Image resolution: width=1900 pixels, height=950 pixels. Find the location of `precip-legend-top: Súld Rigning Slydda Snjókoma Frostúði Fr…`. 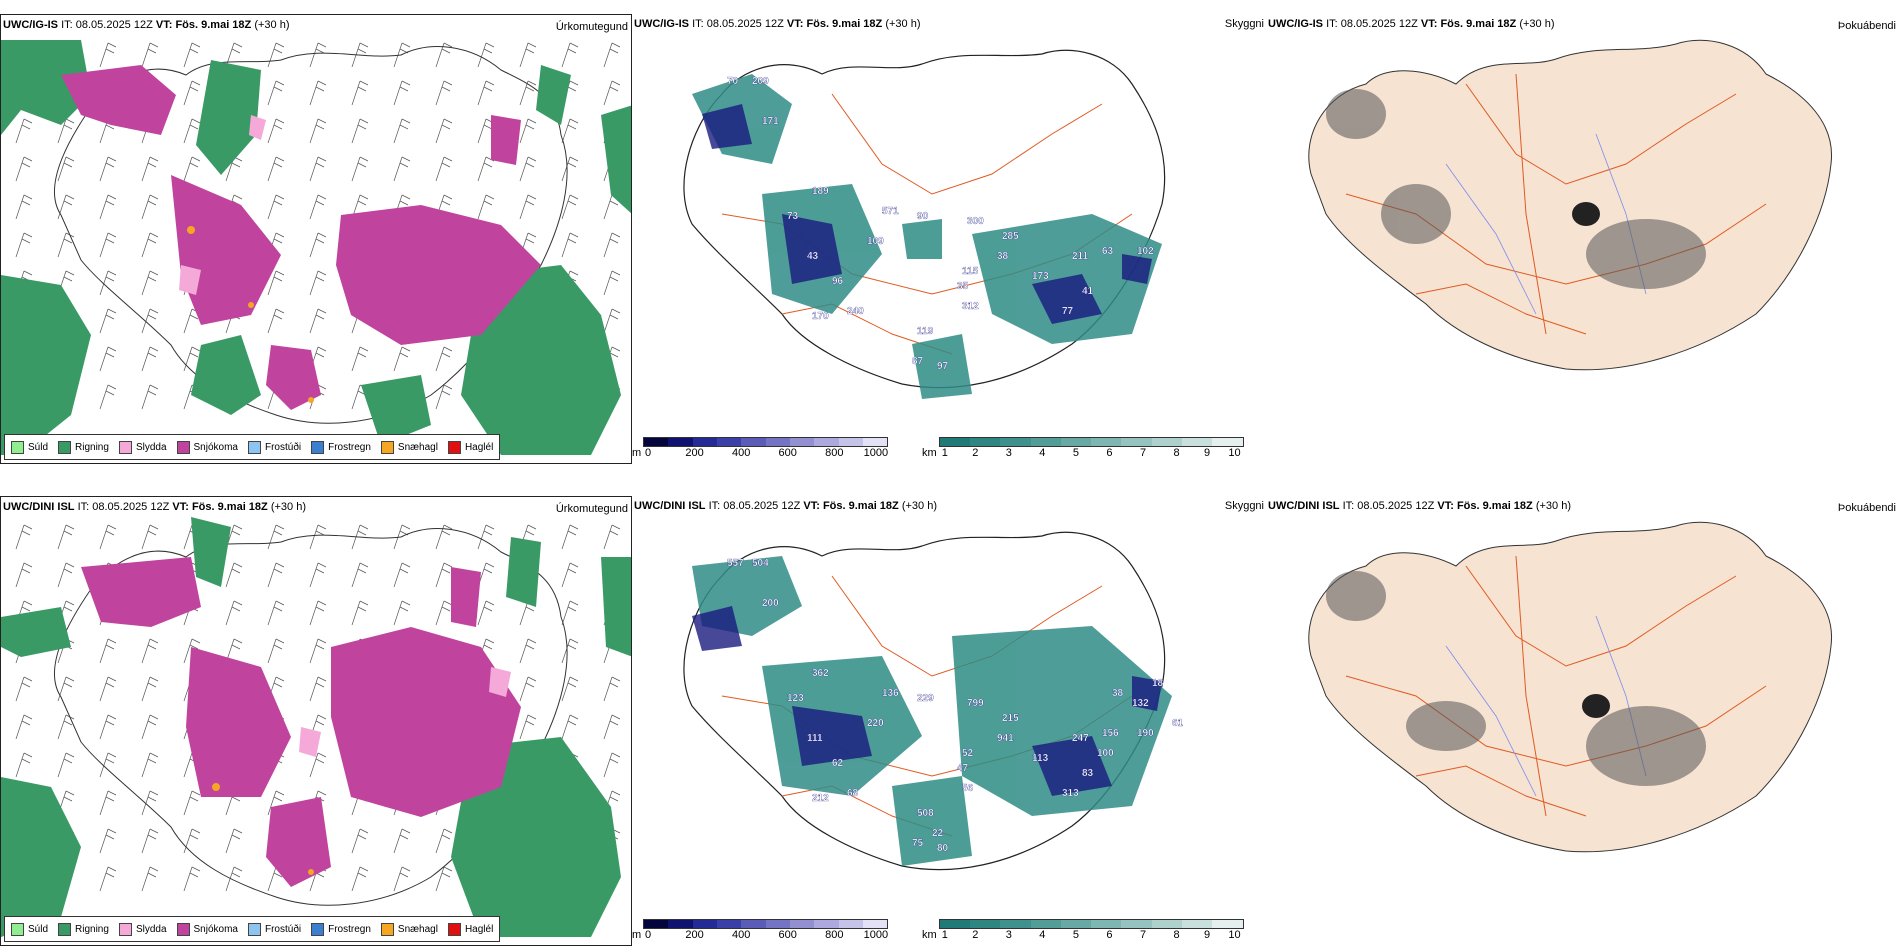

precip-legend-top: Súld Rigning Slydda Snjókoma Frostúði Fr… is located at coordinates (252, 447).